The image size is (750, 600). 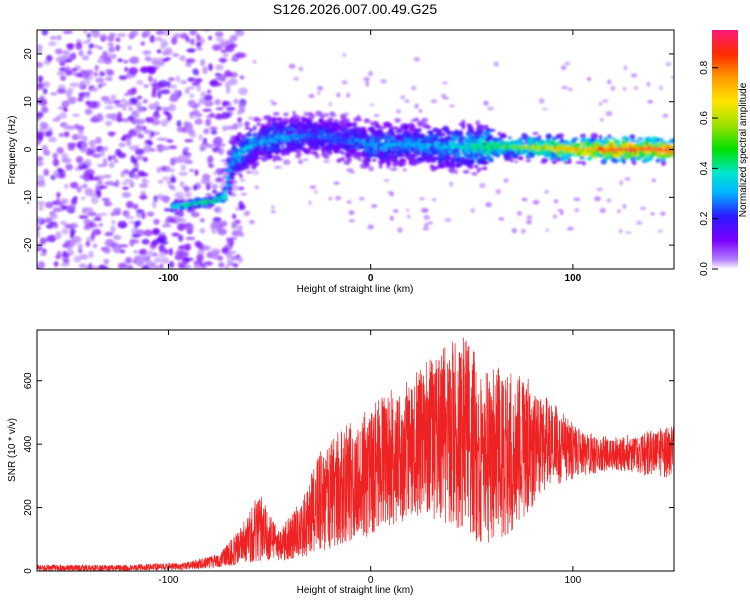 What do you see at coordinates (12, 450) in the screenshot?
I see `snr-ylabel: SNR (10 * v/v)` at bounding box center [12, 450].